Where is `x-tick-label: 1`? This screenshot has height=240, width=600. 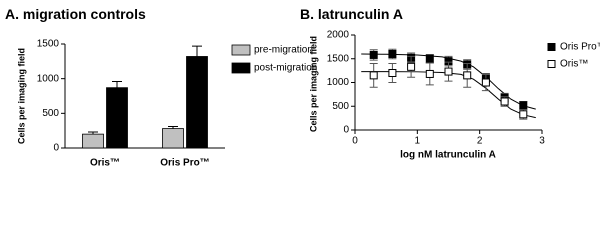
x-tick-label: 1 is located at coordinates (418, 141).